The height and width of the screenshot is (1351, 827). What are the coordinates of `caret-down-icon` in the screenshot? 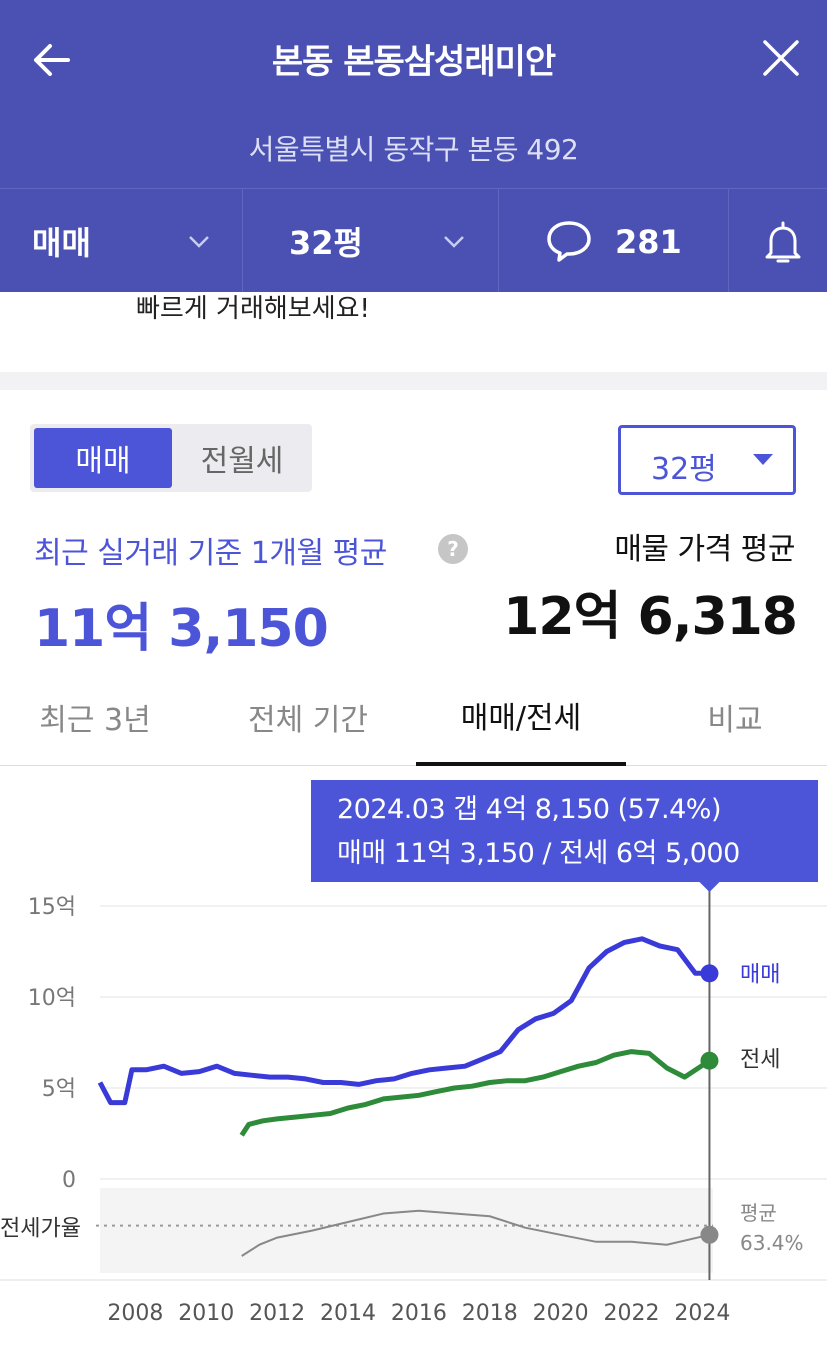 It's located at (763, 459).